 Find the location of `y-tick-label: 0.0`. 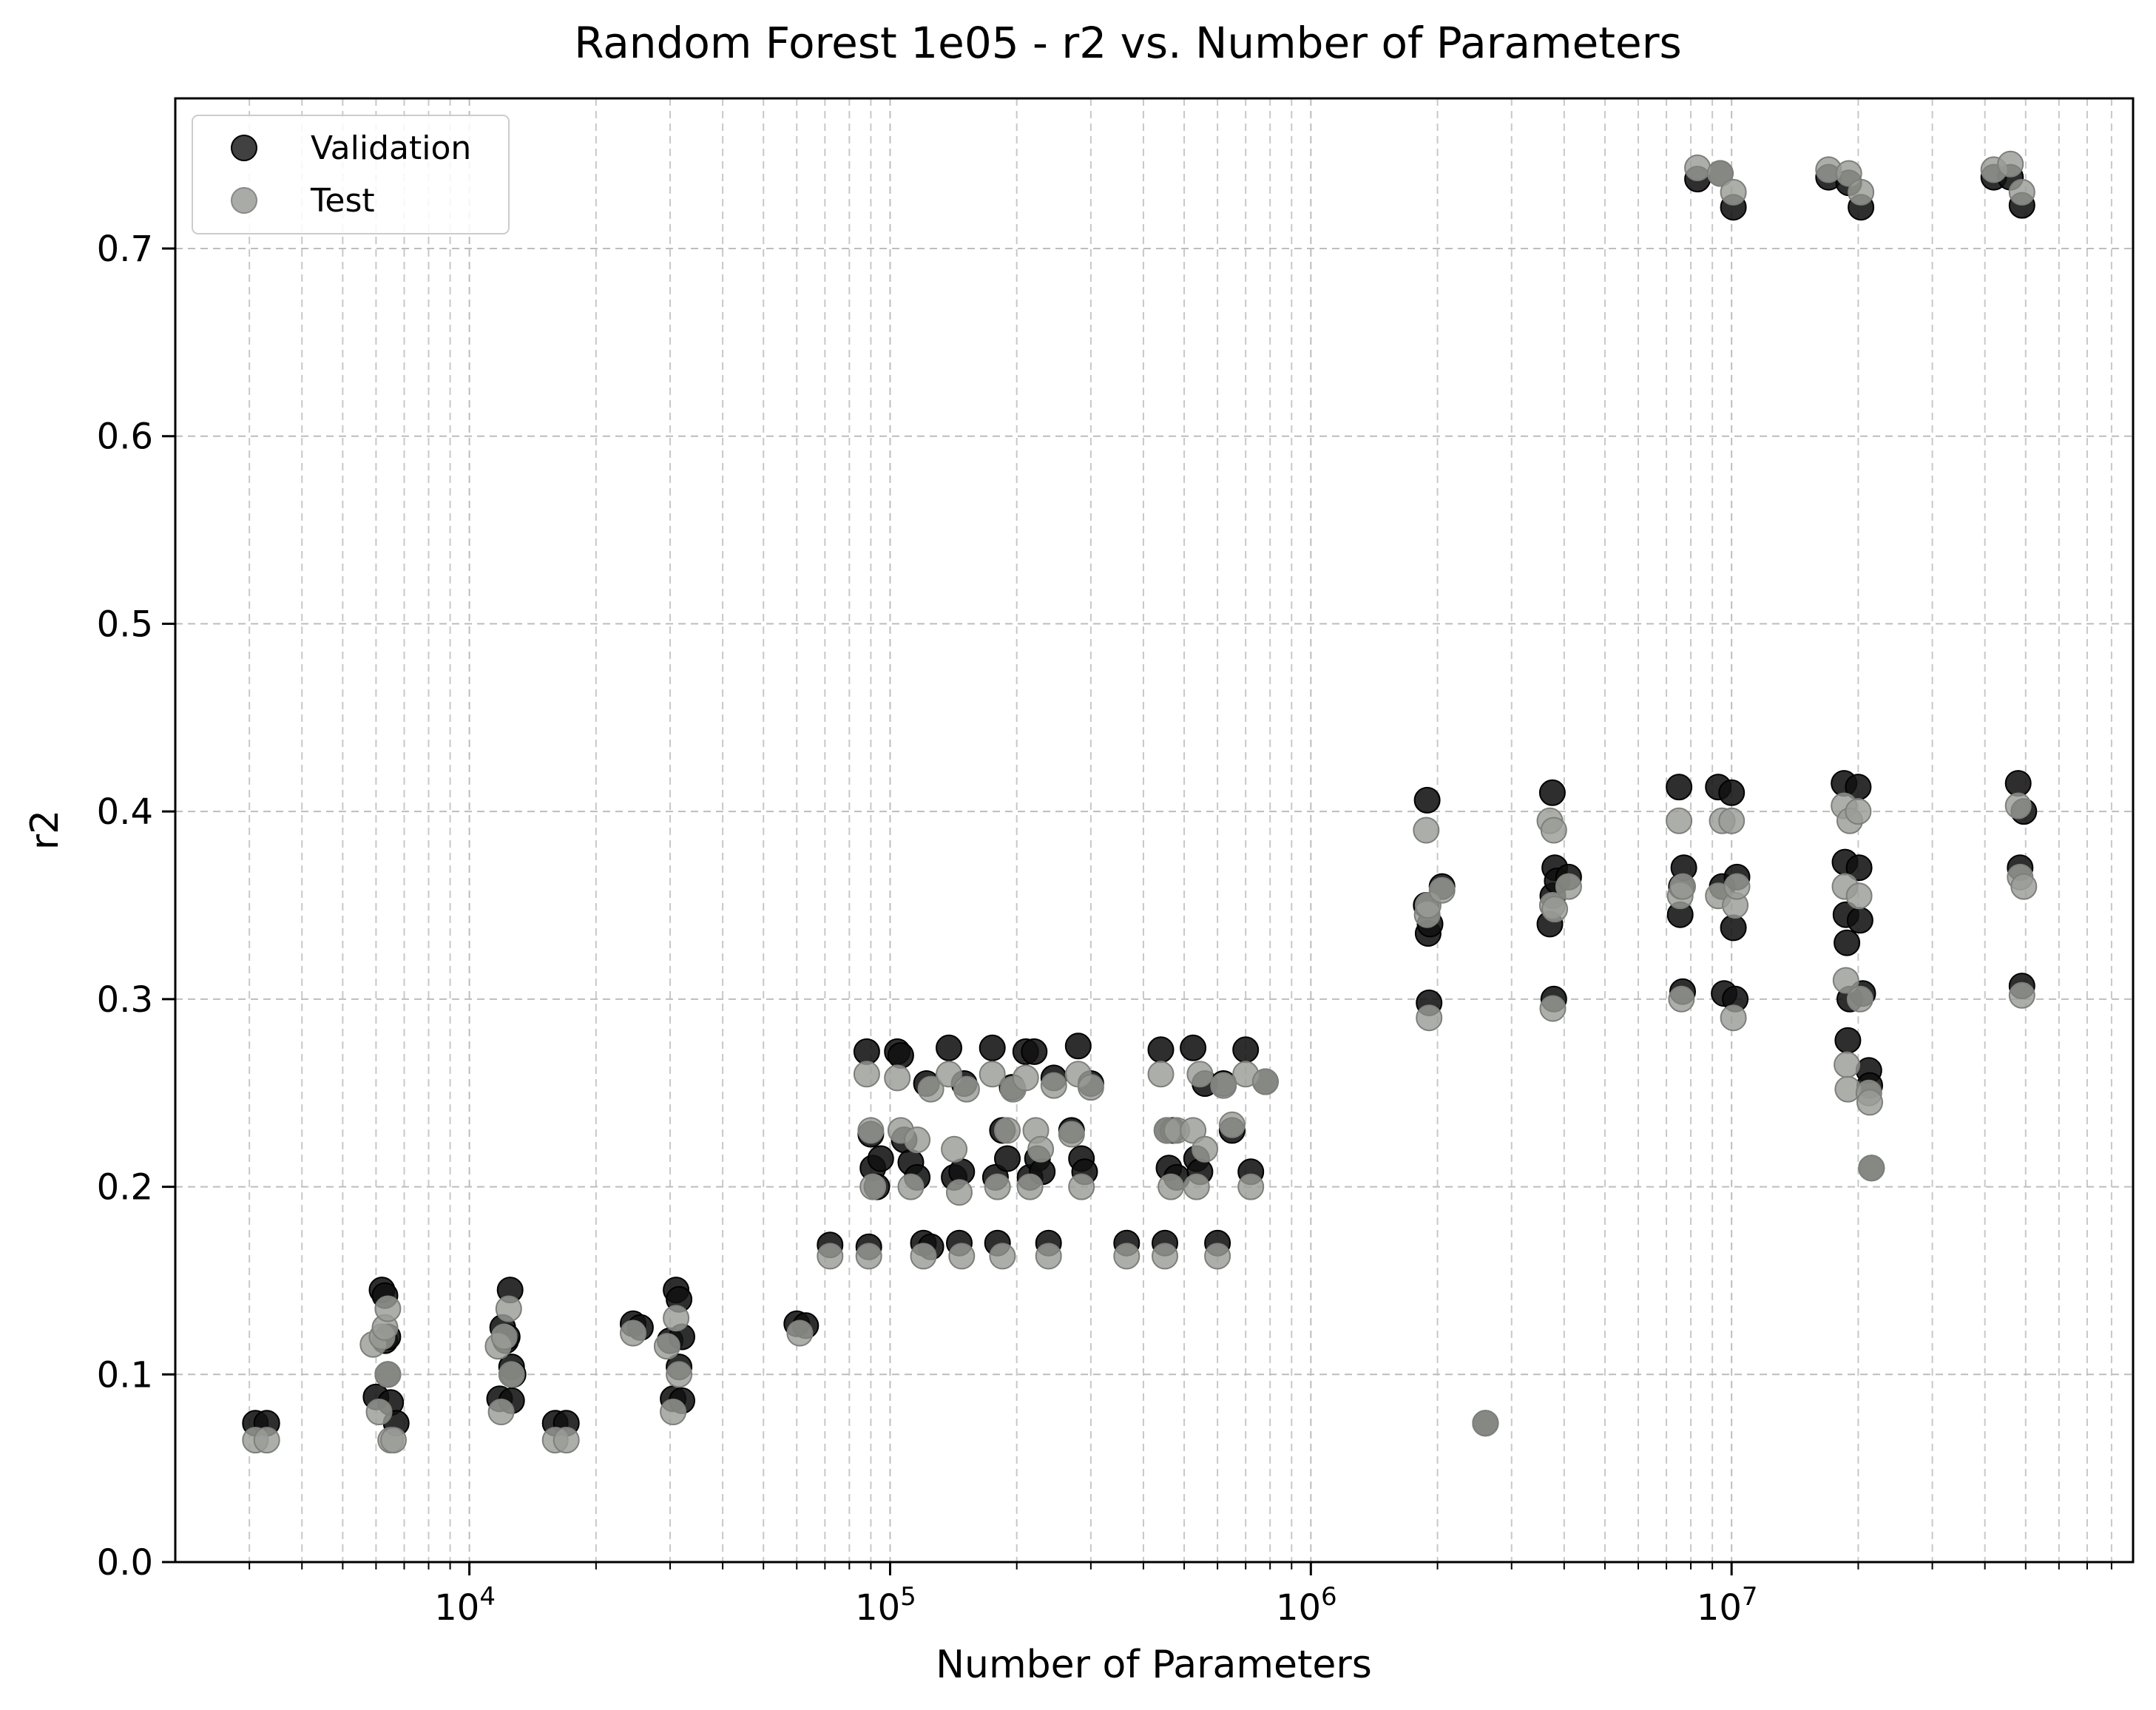

y-tick-label: 0.0 is located at coordinates (125, 1563).